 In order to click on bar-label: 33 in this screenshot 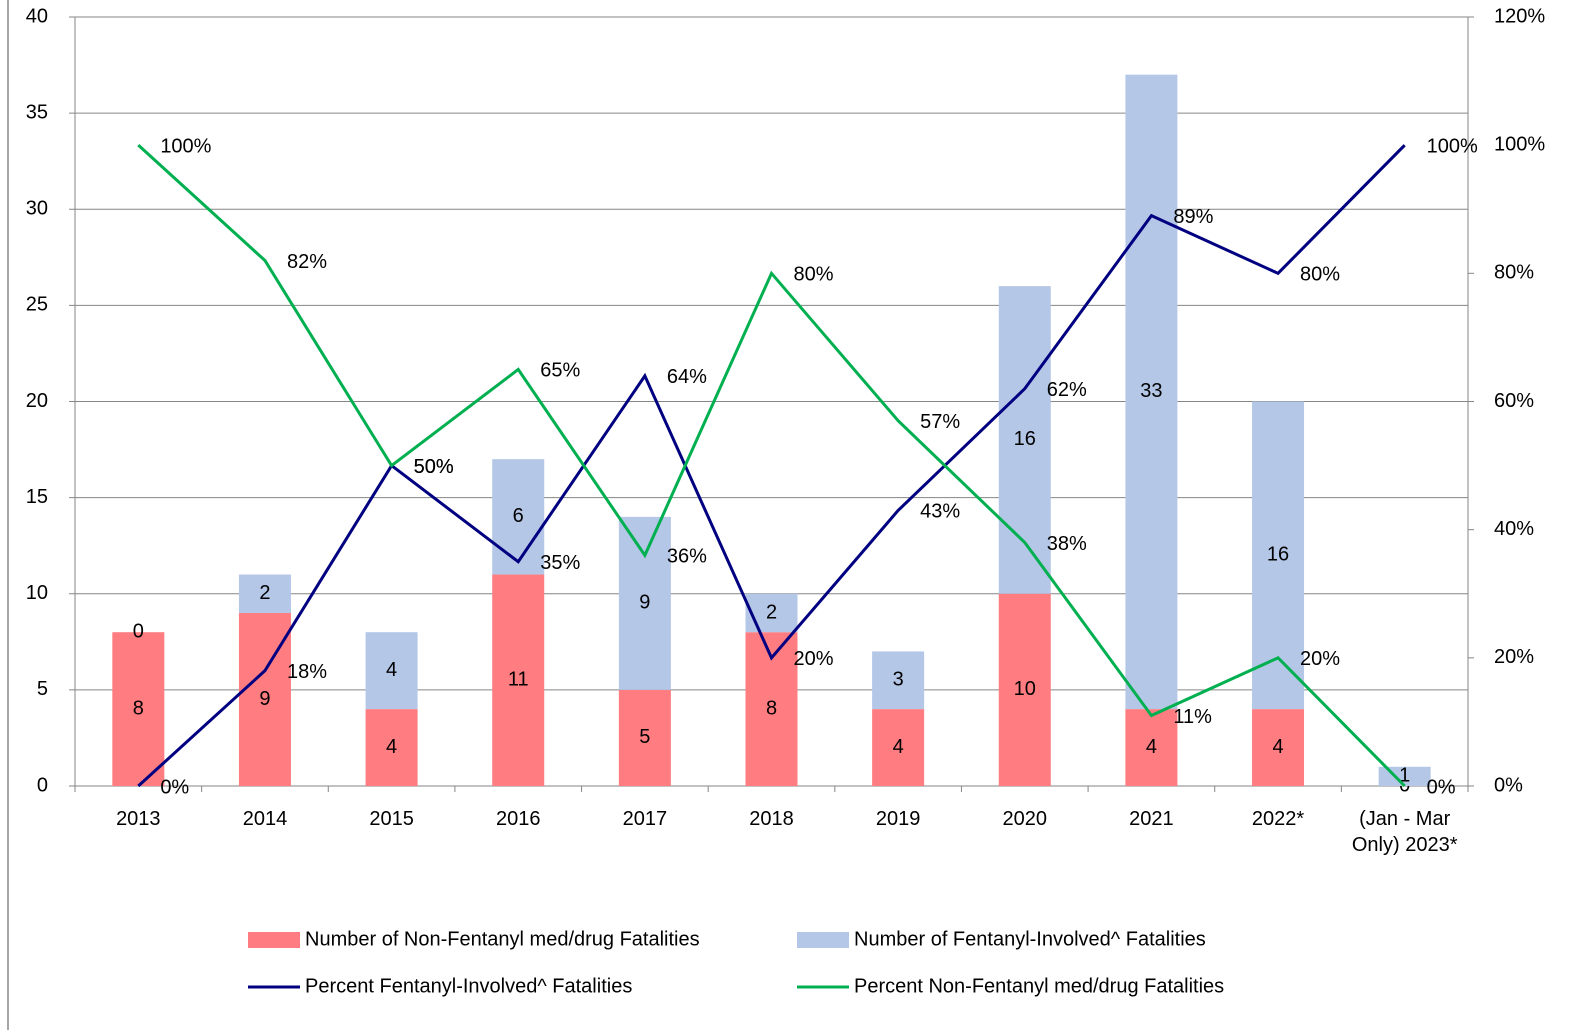, I will do `click(1151, 391)`.